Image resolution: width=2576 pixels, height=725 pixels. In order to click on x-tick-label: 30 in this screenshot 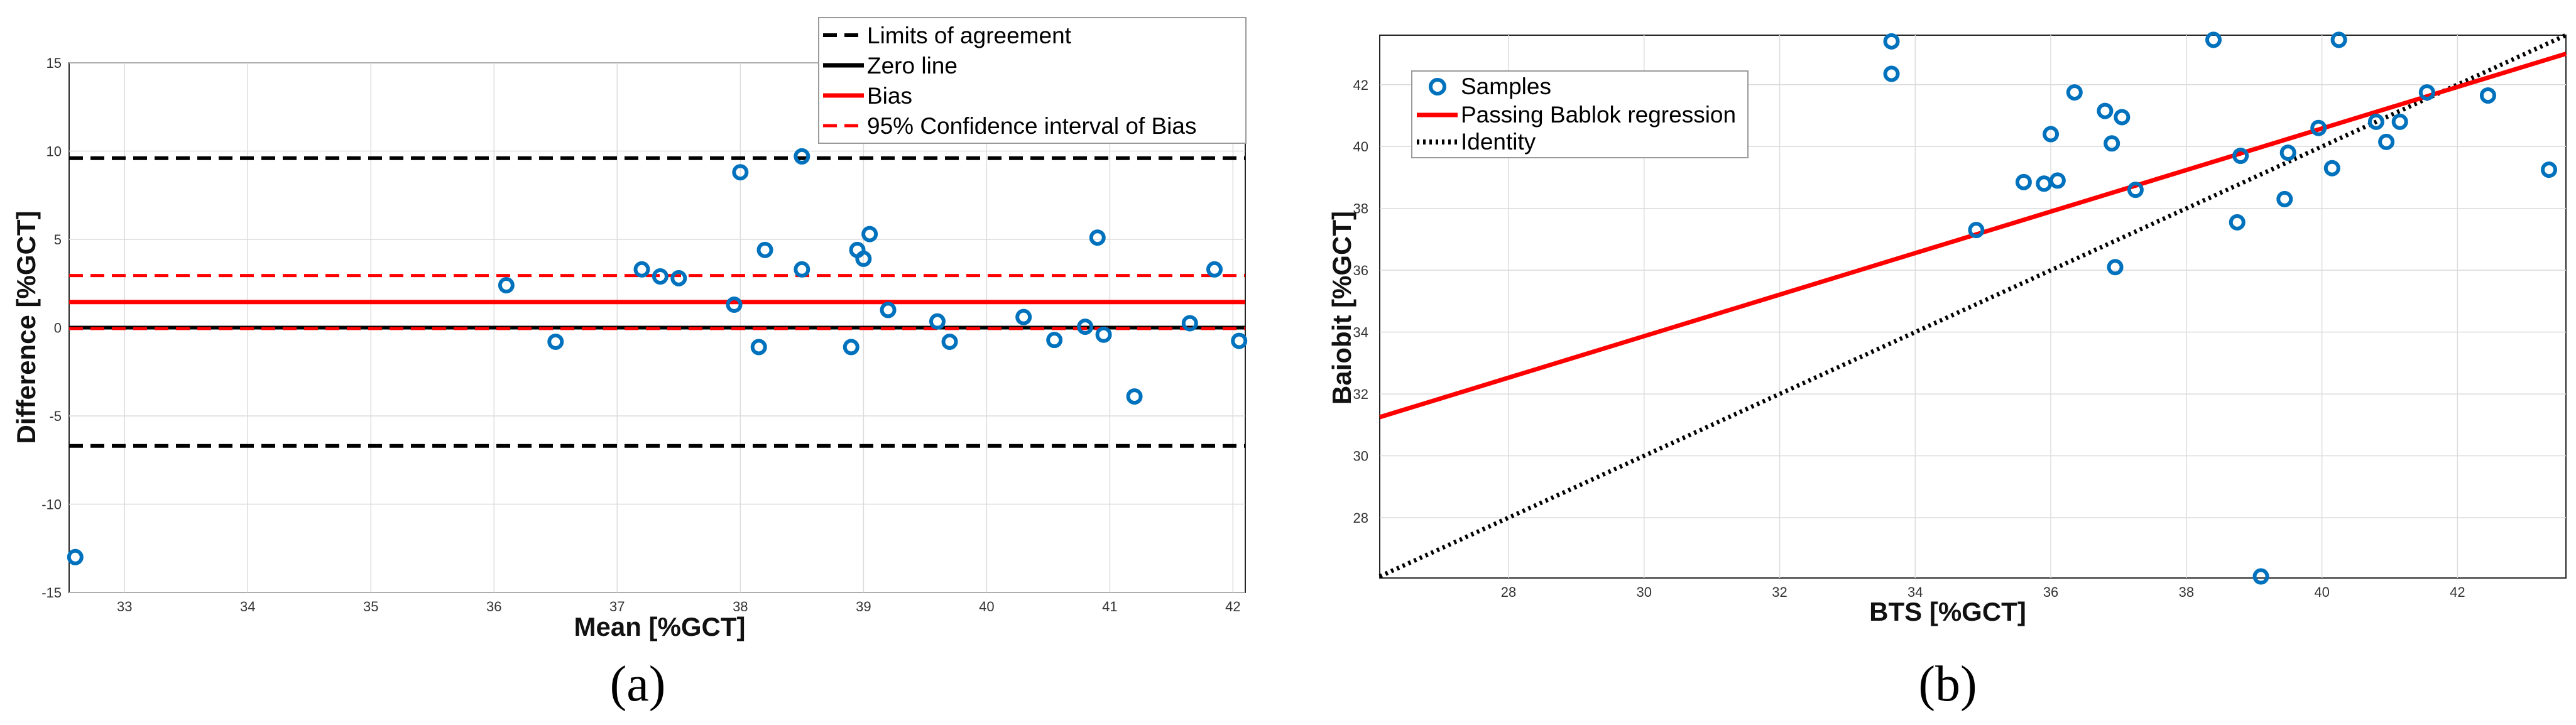, I will do `click(1644, 592)`.